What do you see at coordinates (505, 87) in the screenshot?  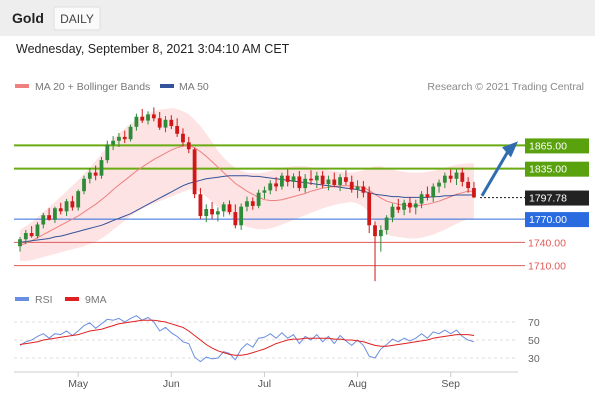 I see `credit-label: Research © 2021 Trading Central` at bounding box center [505, 87].